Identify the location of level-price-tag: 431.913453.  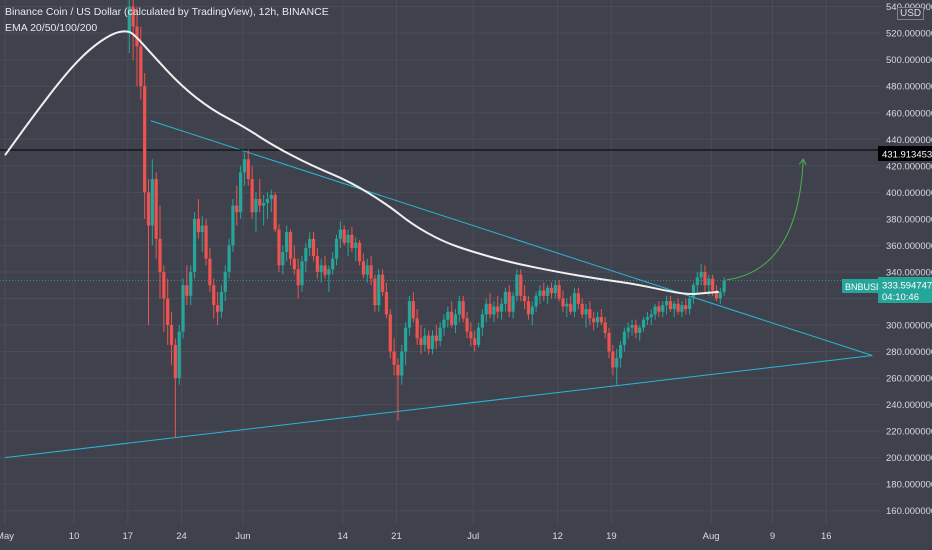
(905, 153).